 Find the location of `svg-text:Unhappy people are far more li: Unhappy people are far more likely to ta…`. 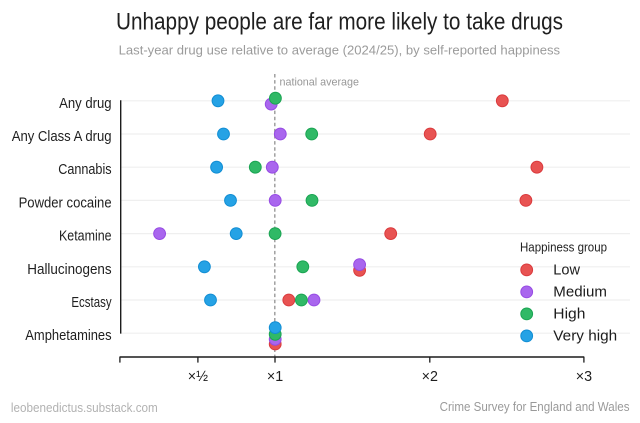

svg-text:Unhappy people are far more li: Unhappy people are far more likely to ta… is located at coordinates (339, 22).